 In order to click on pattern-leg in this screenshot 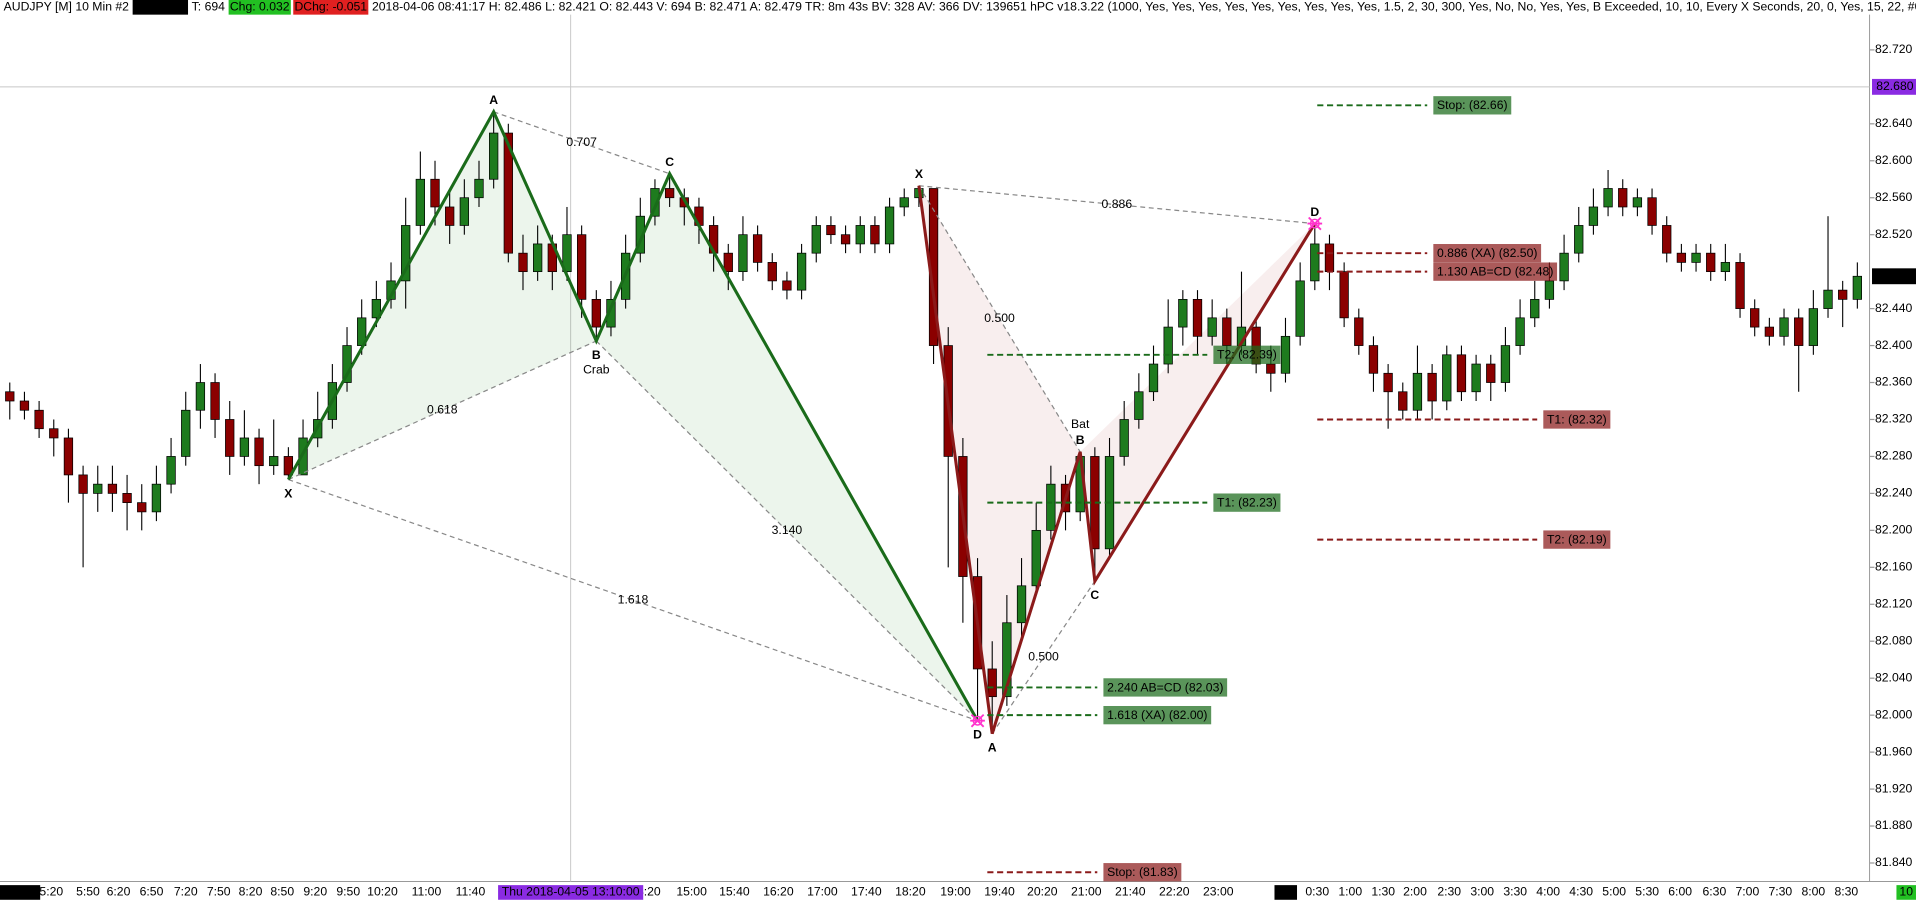, I will do `click(1117, 460)`.